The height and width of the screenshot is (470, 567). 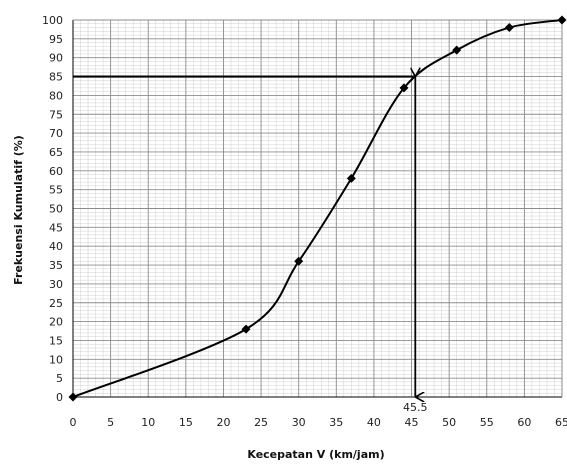 I want to click on y-tick-label: 25, so click(x=56, y=303).